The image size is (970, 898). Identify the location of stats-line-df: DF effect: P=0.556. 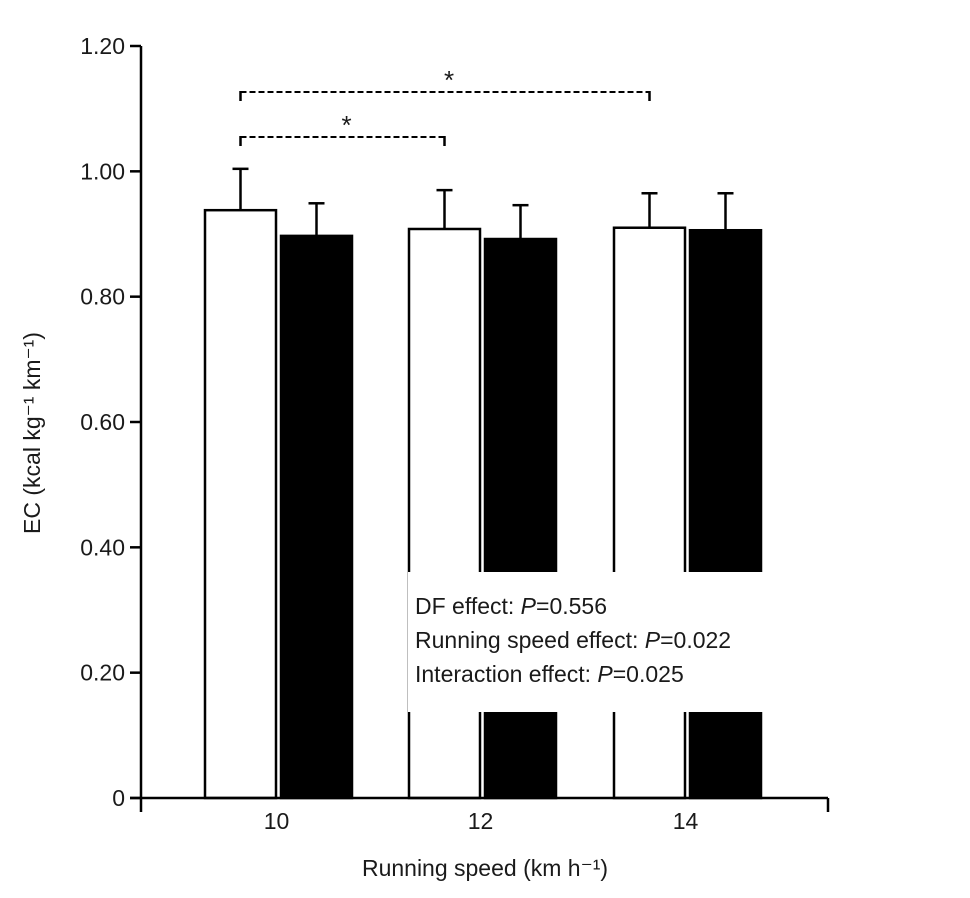
(511, 606).